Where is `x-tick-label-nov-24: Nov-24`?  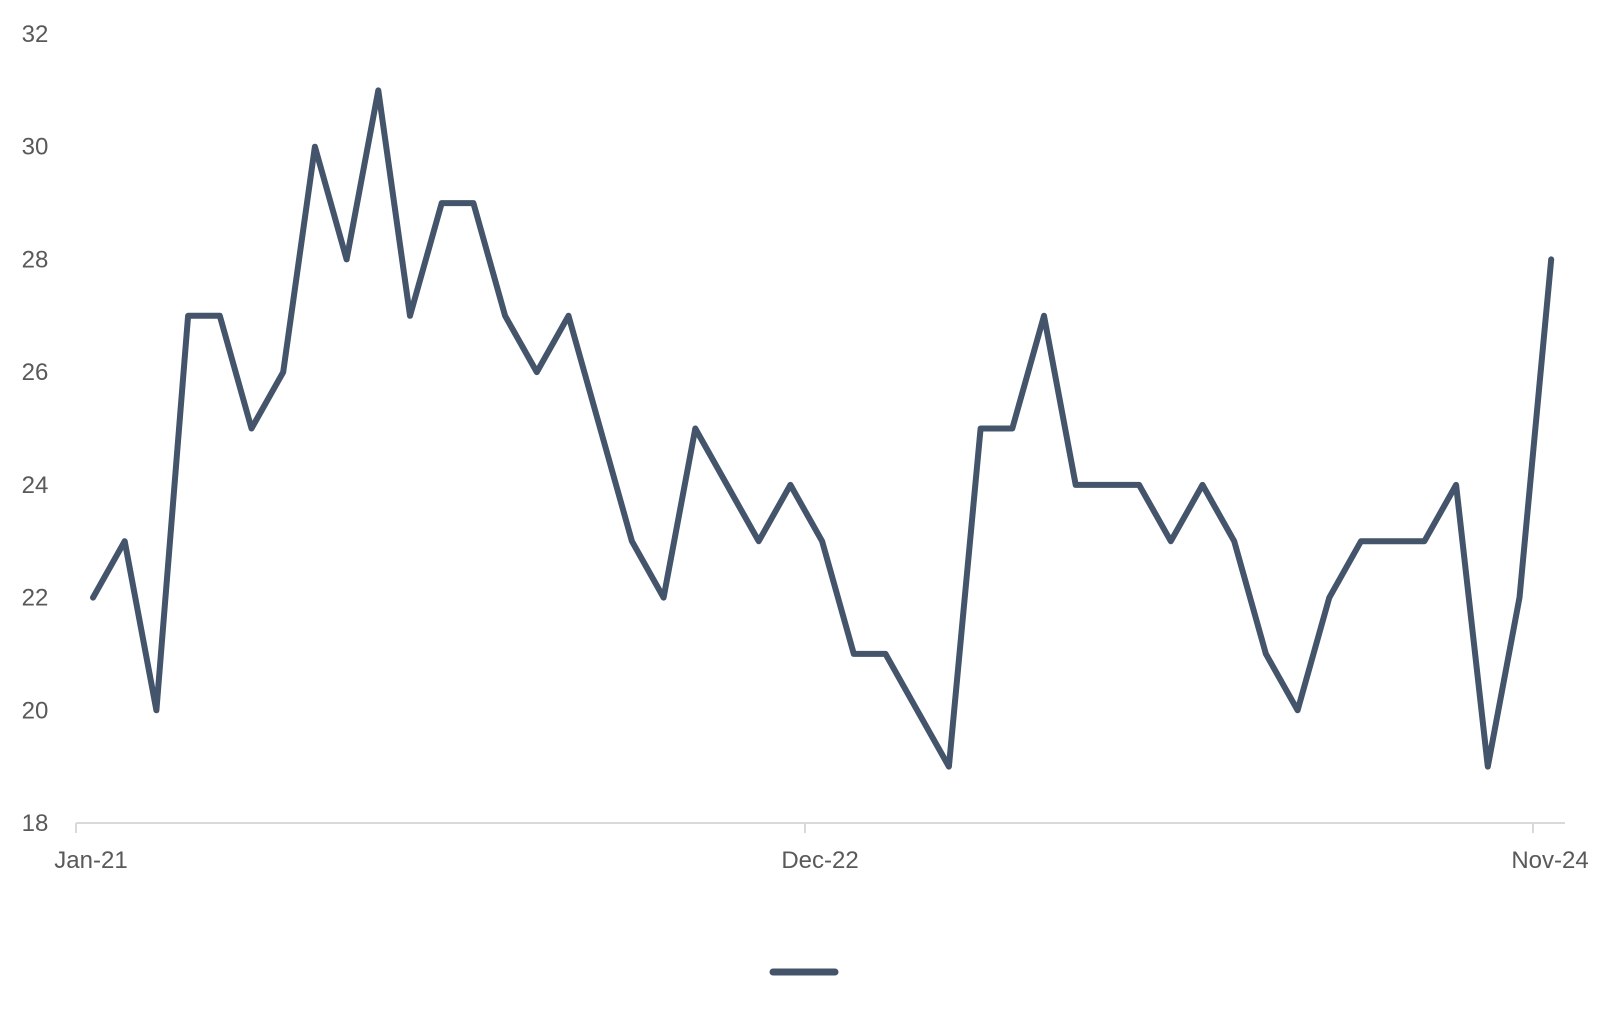
x-tick-label-nov-24: Nov-24 is located at coordinates (1549, 860).